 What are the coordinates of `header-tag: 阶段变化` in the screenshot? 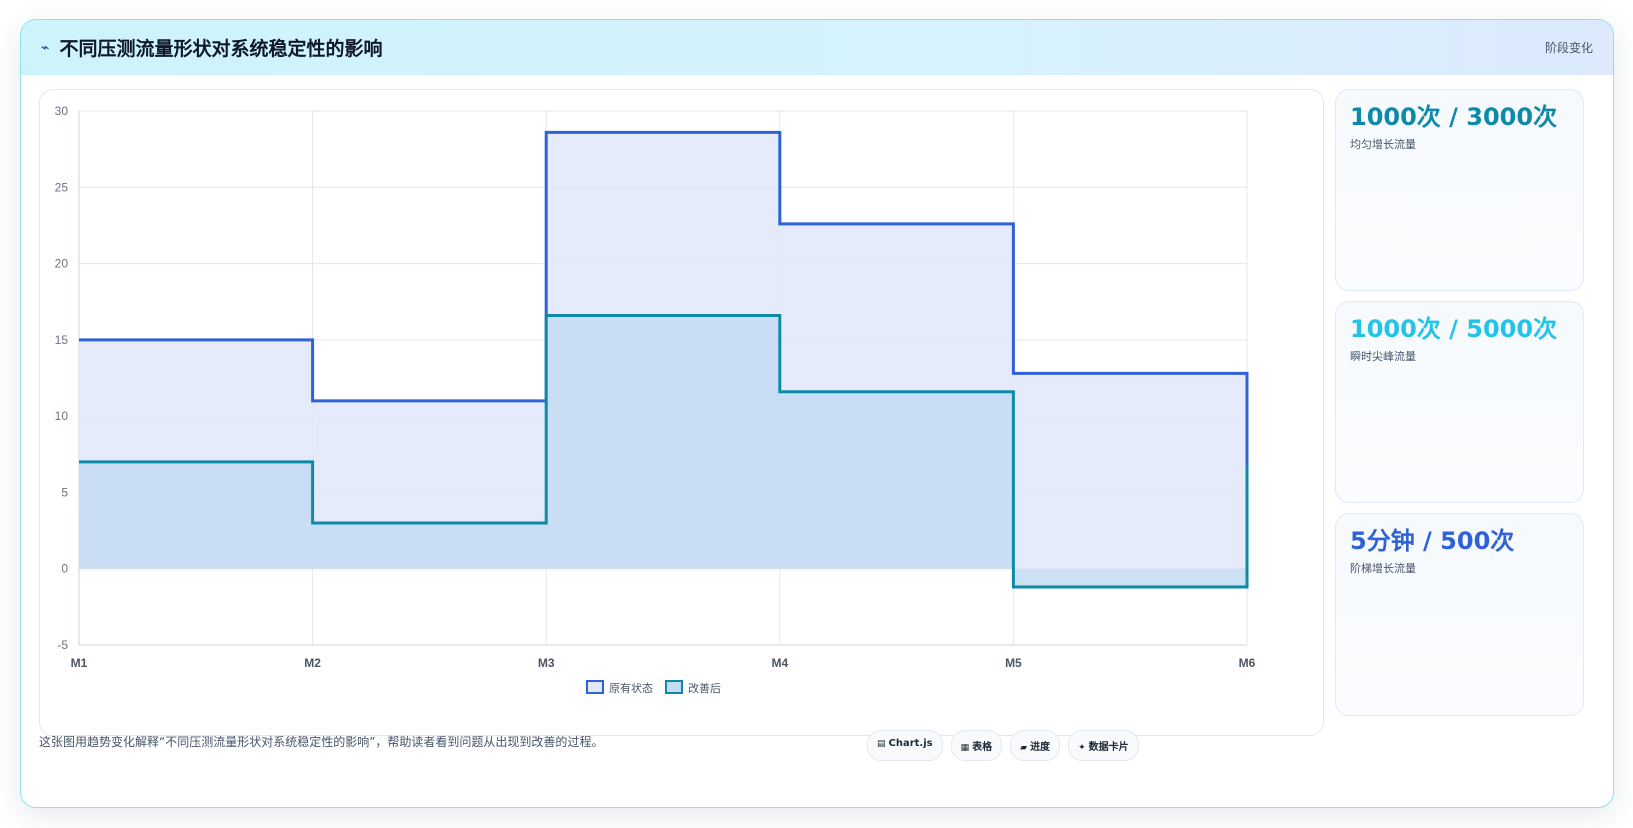 It's located at (1568, 48).